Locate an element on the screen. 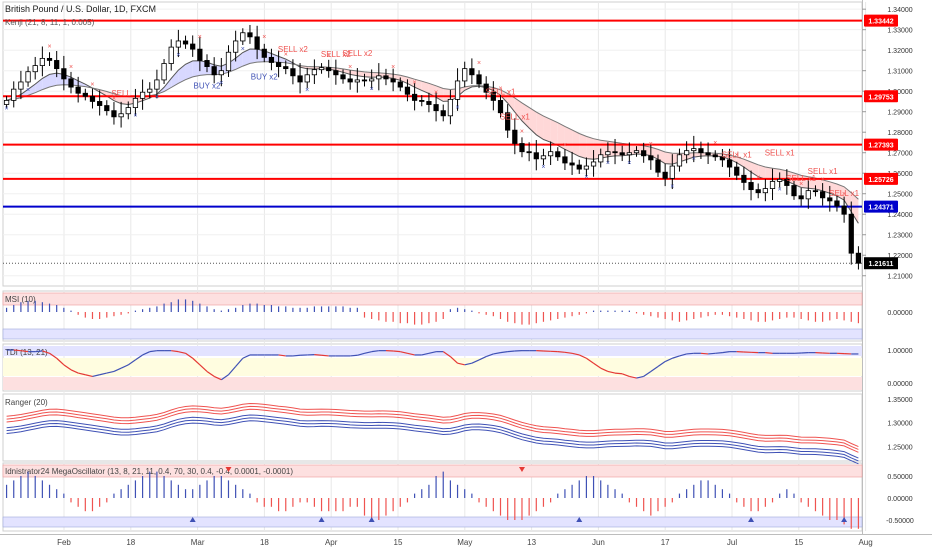 The height and width of the screenshot is (555, 932). mega-y-tick: -0.50000 is located at coordinates (900, 521).